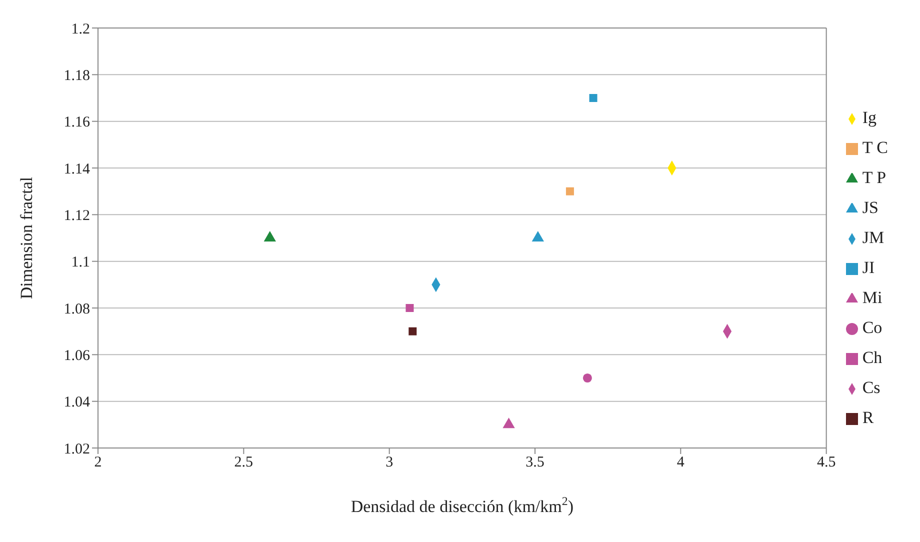  Describe the element at coordinates (80, 262) in the screenshot. I see `y-tick-label: 1.1` at that location.